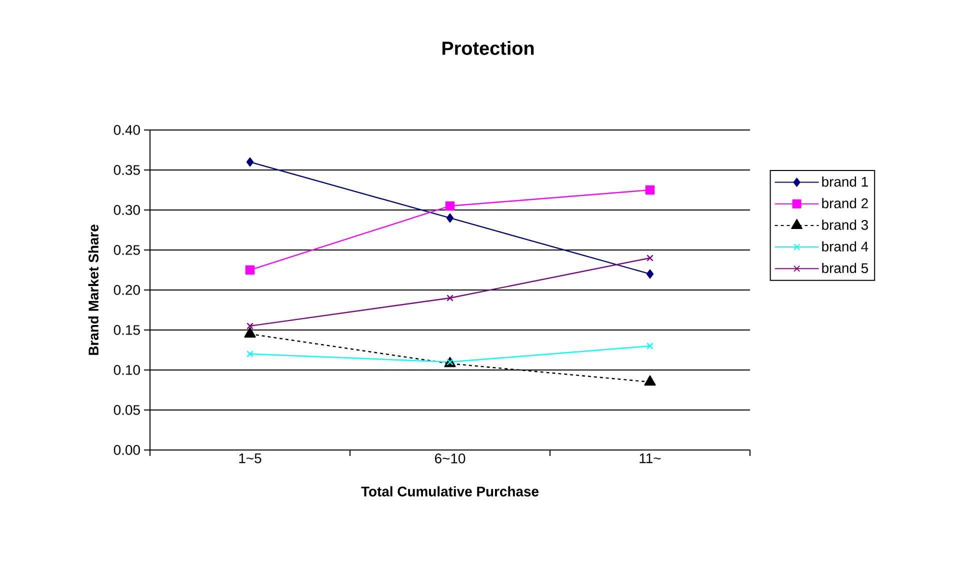 The height and width of the screenshot is (578, 958). Describe the element at coordinates (845, 225) in the screenshot. I see `legend-label: brand 3` at that location.